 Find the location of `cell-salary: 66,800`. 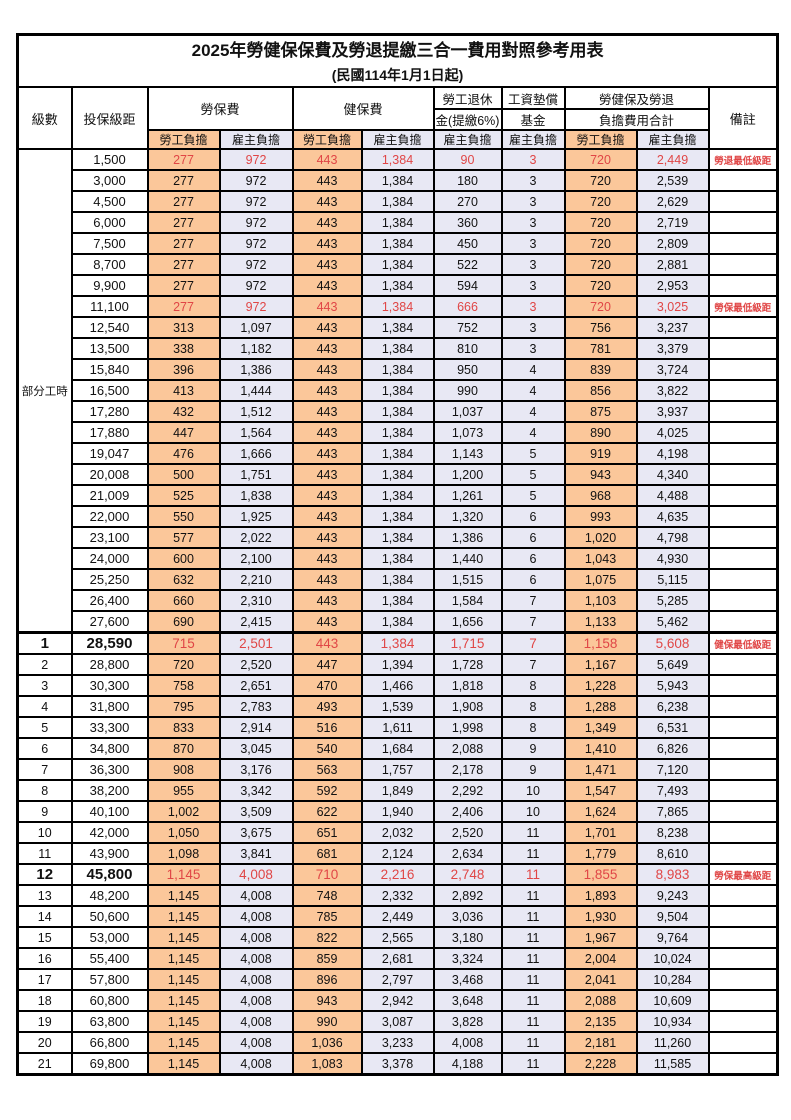

cell-salary: 66,800 is located at coordinates (109, 1042).